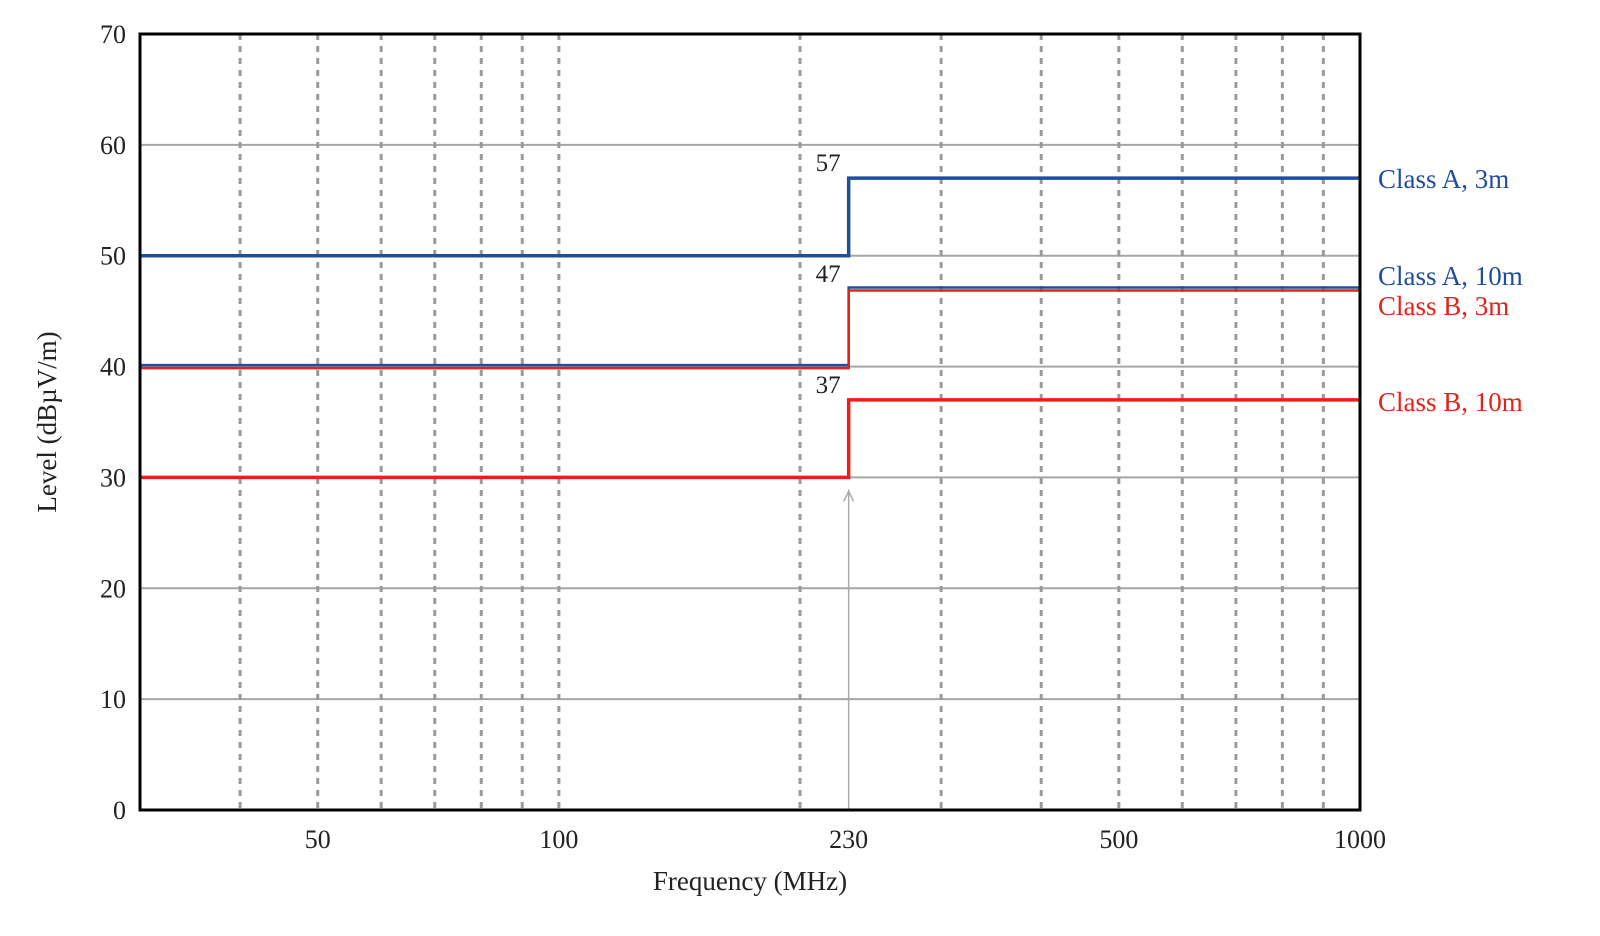  Describe the element at coordinates (848, 839) in the screenshot. I see `x-tick-label-230: 230` at that location.